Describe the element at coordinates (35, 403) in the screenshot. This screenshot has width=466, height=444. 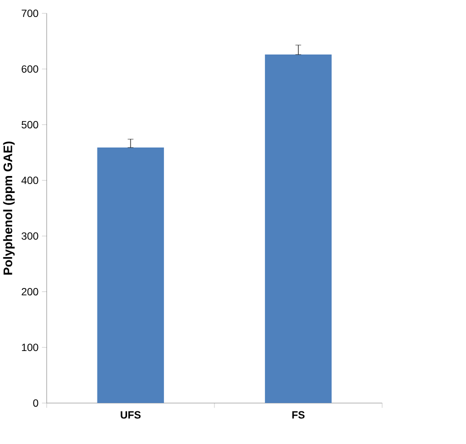
I see `y-tick-label: 0` at that location.